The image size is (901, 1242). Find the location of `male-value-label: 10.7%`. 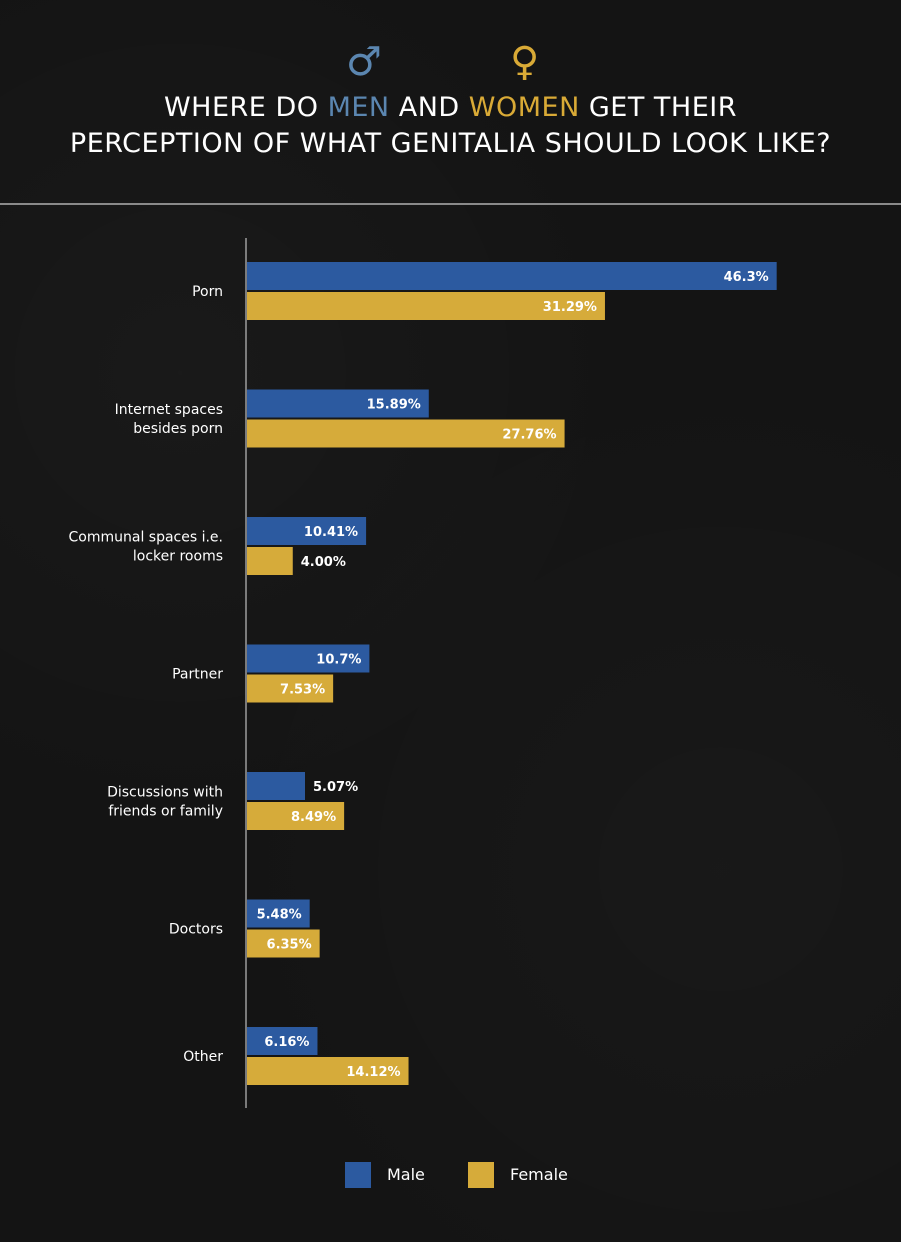

male-value-label: 10.7% is located at coordinates (338, 660).